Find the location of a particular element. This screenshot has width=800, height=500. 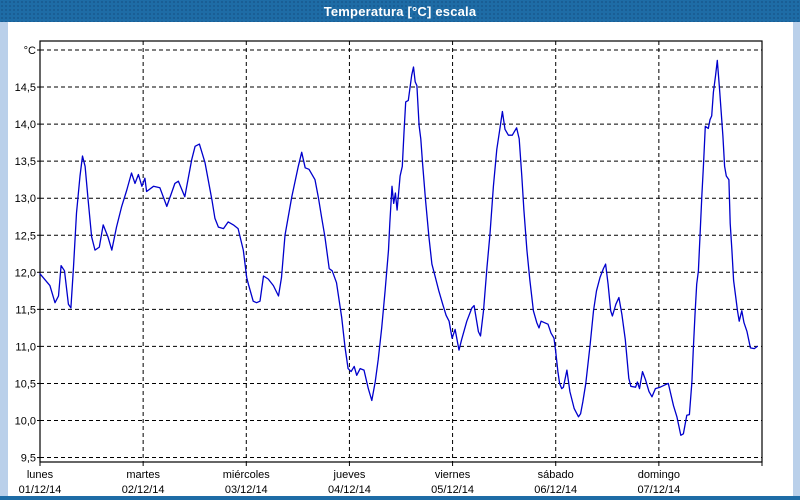

window-frame-right is located at coordinates (796, 259).